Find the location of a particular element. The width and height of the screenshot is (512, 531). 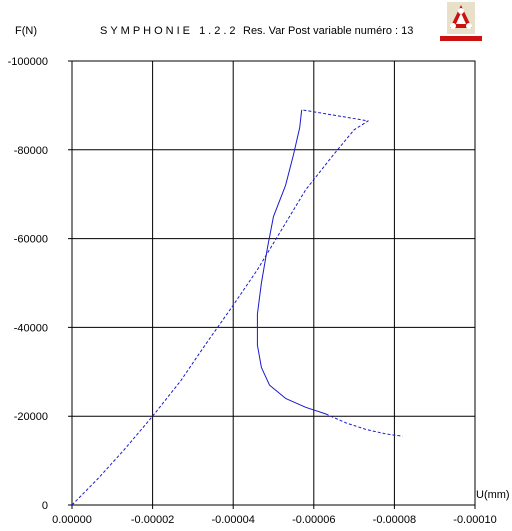

x-axis-label: U(mm) is located at coordinates (493, 495).